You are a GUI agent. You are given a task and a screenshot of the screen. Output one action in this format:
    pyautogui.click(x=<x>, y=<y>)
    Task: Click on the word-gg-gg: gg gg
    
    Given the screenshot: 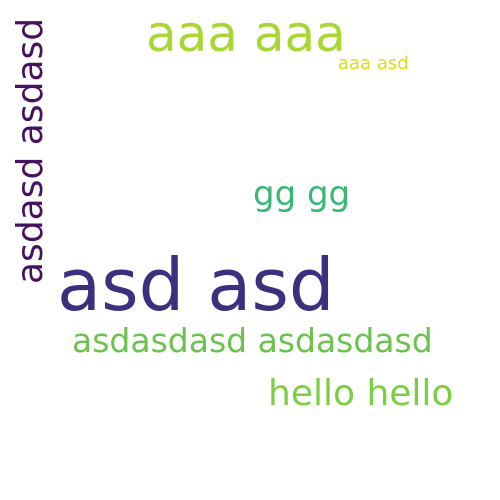 What is the action you would take?
    pyautogui.click(x=302, y=194)
    